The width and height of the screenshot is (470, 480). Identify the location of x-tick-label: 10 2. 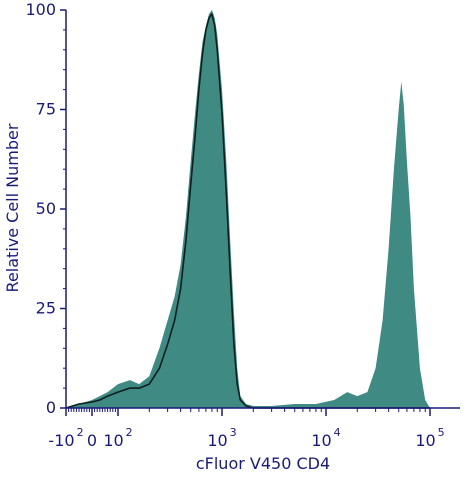
(117, 438).